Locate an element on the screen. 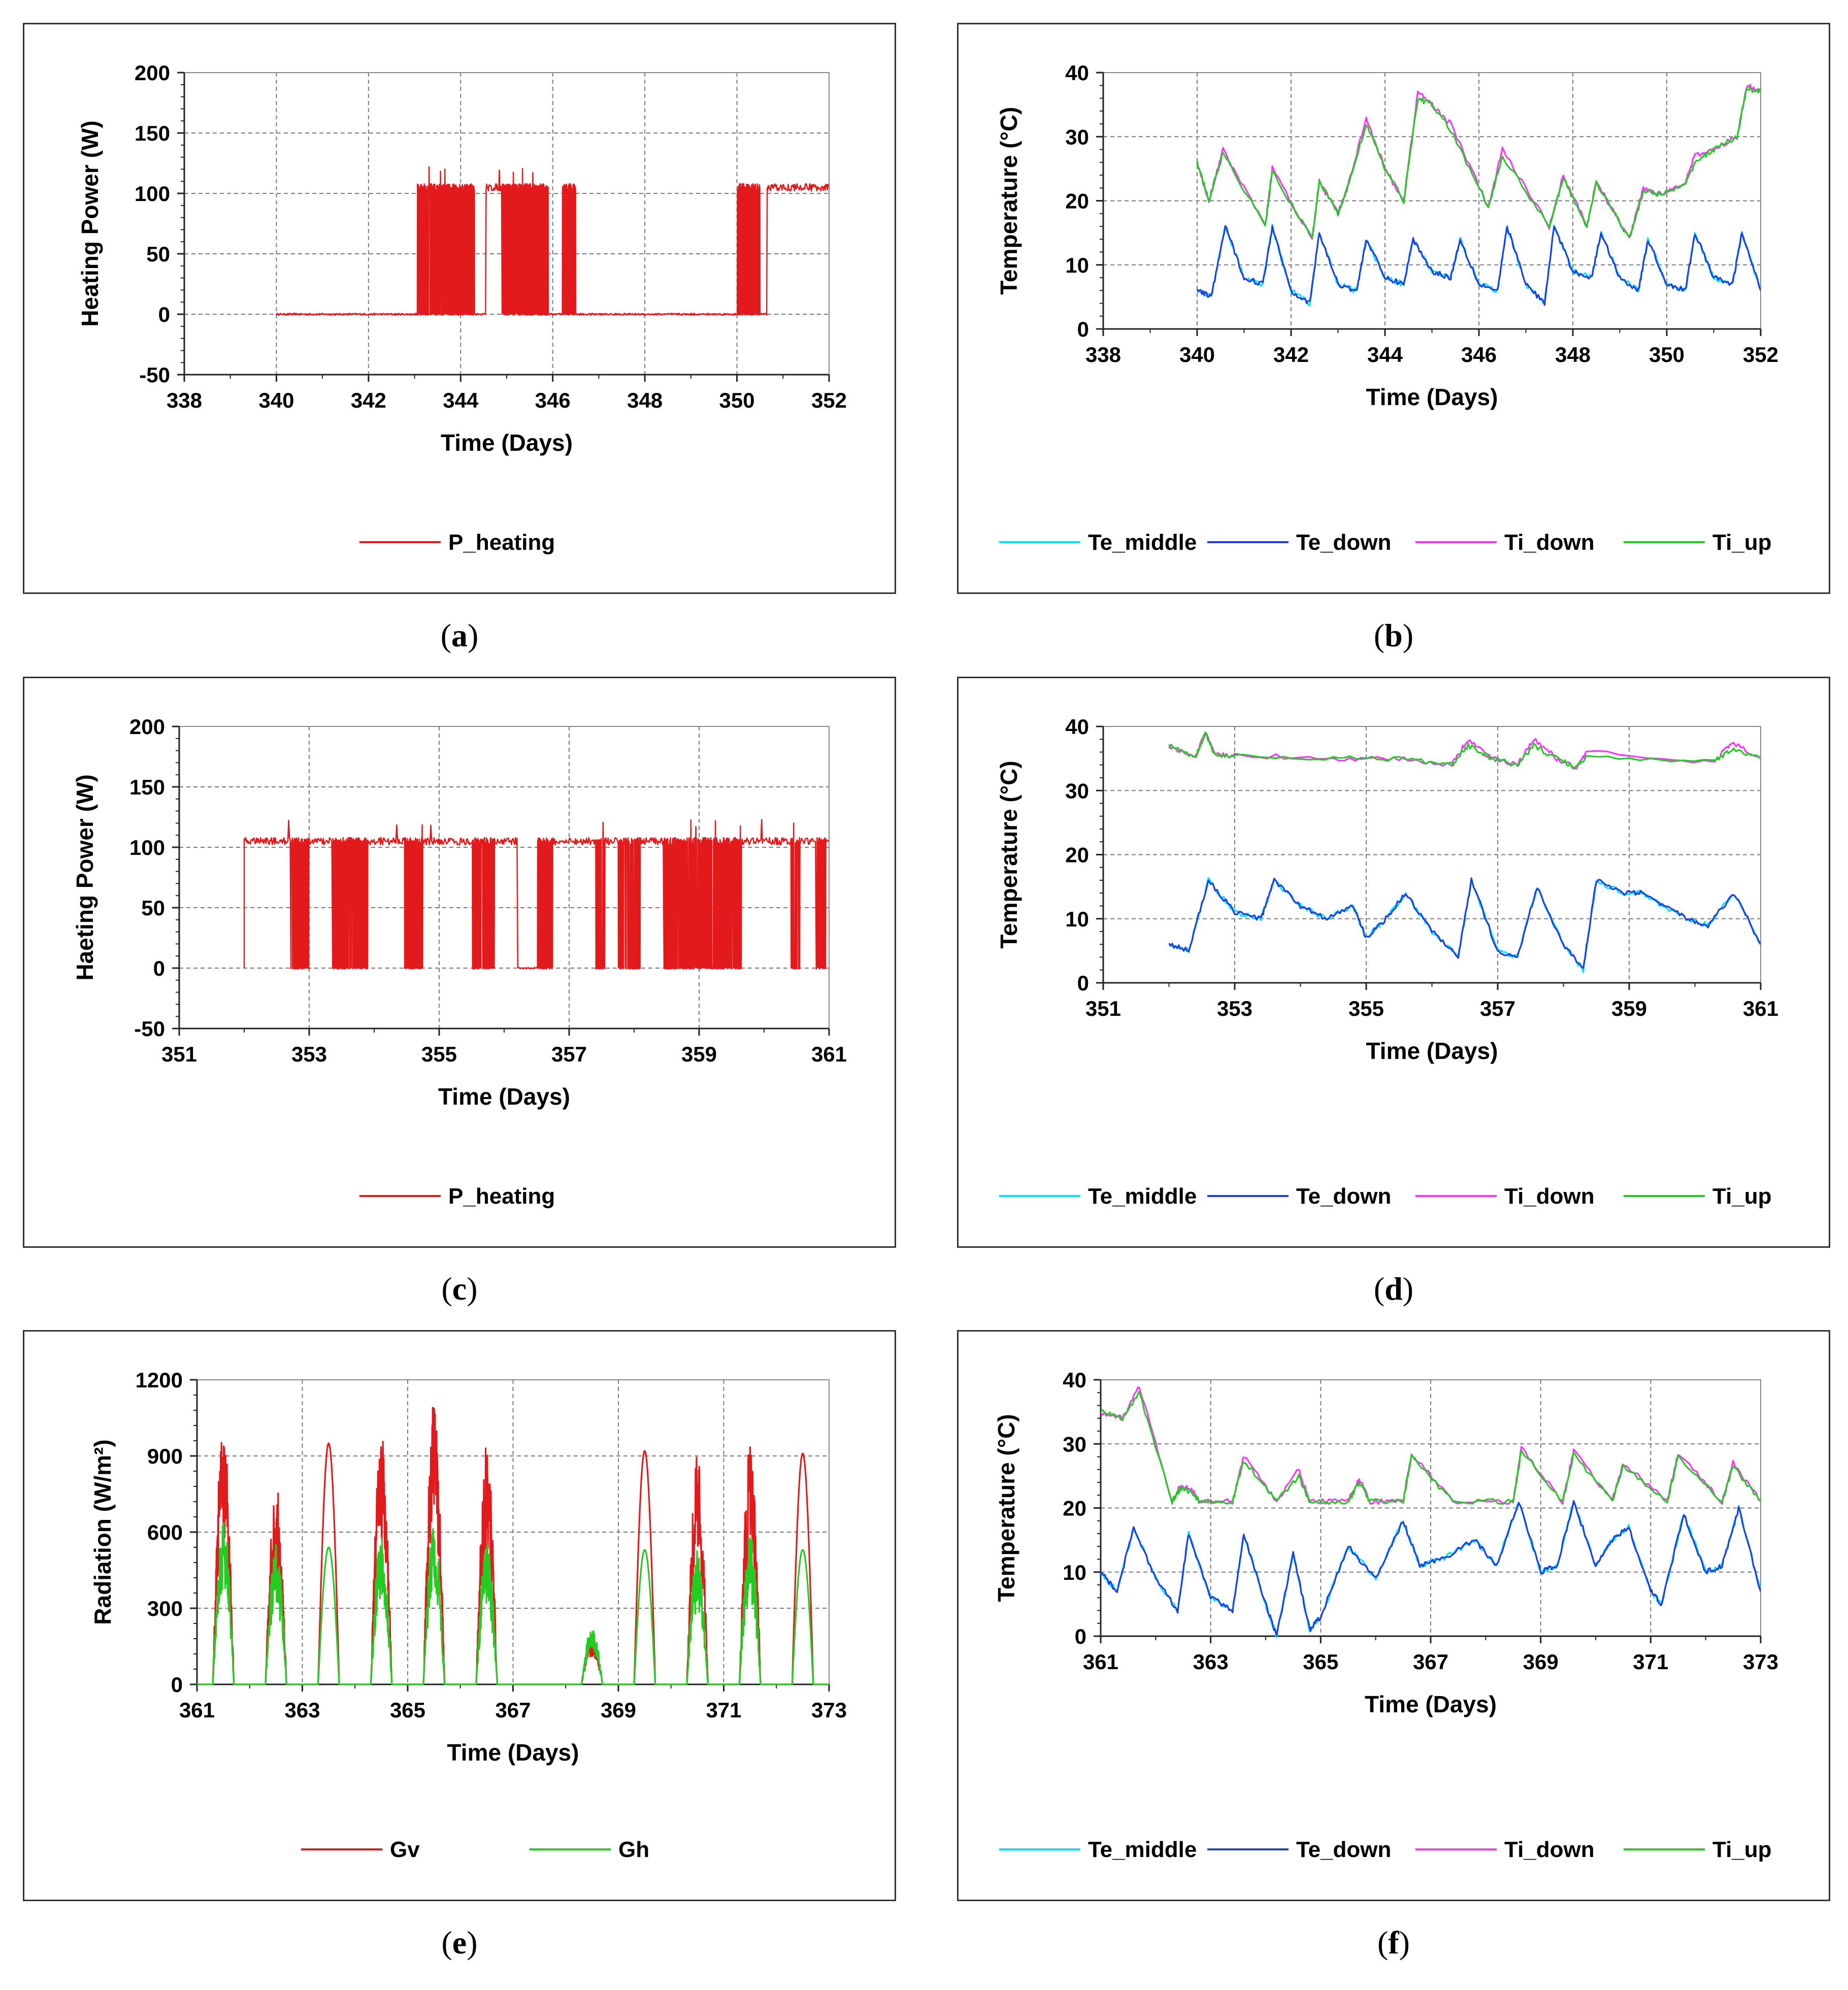  series-ti-down is located at coordinates (1464, 751).